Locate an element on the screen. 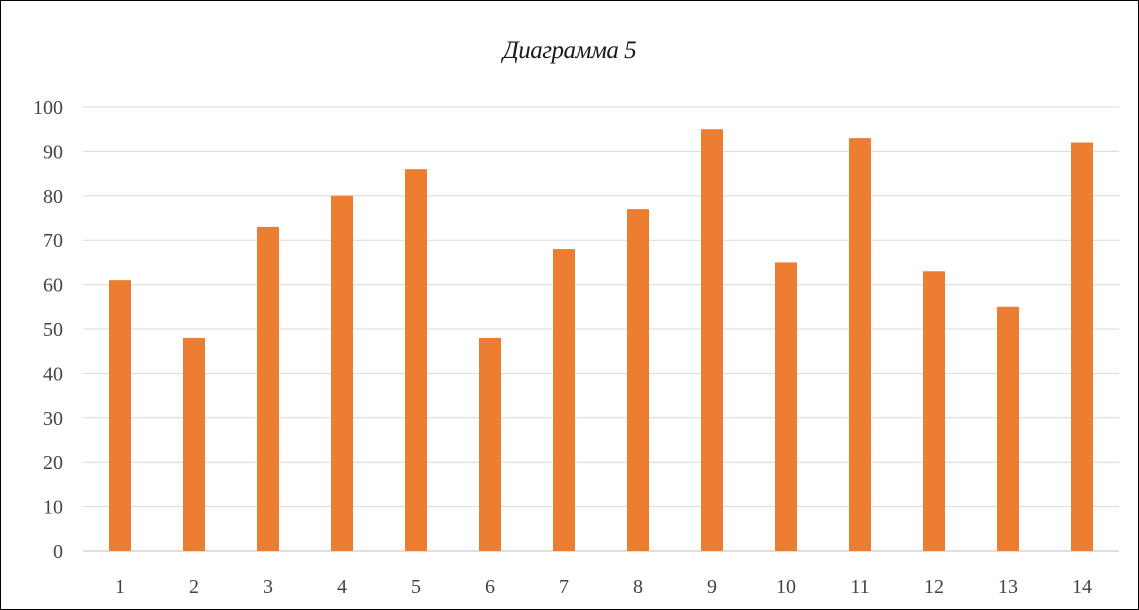 The image size is (1139, 610). y-tick-label: 100 is located at coordinates (48, 108).